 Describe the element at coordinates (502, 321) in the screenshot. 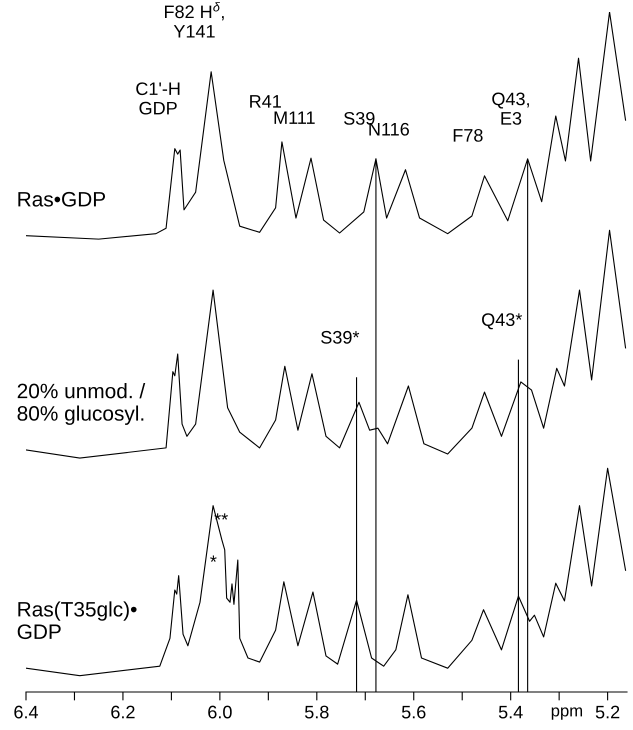

I see `annotation: Q43*` at that location.